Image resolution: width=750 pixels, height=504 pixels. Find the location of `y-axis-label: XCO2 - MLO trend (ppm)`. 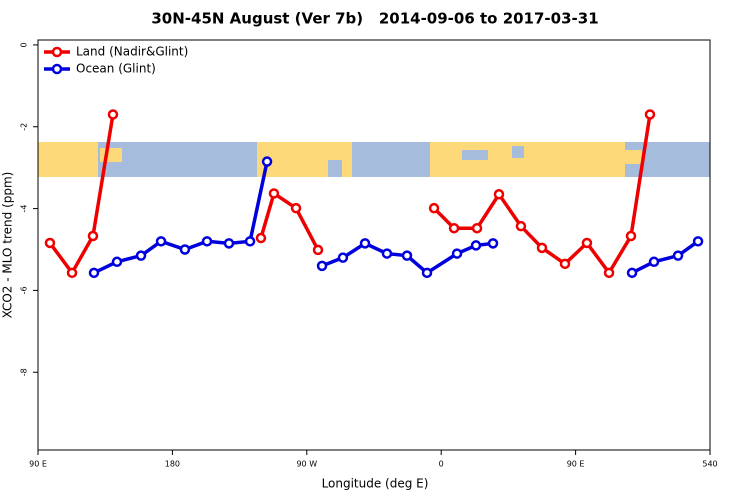

y-axis-label: XCO2 - MLO trend (ppm) is located at coordinates (8, 245).